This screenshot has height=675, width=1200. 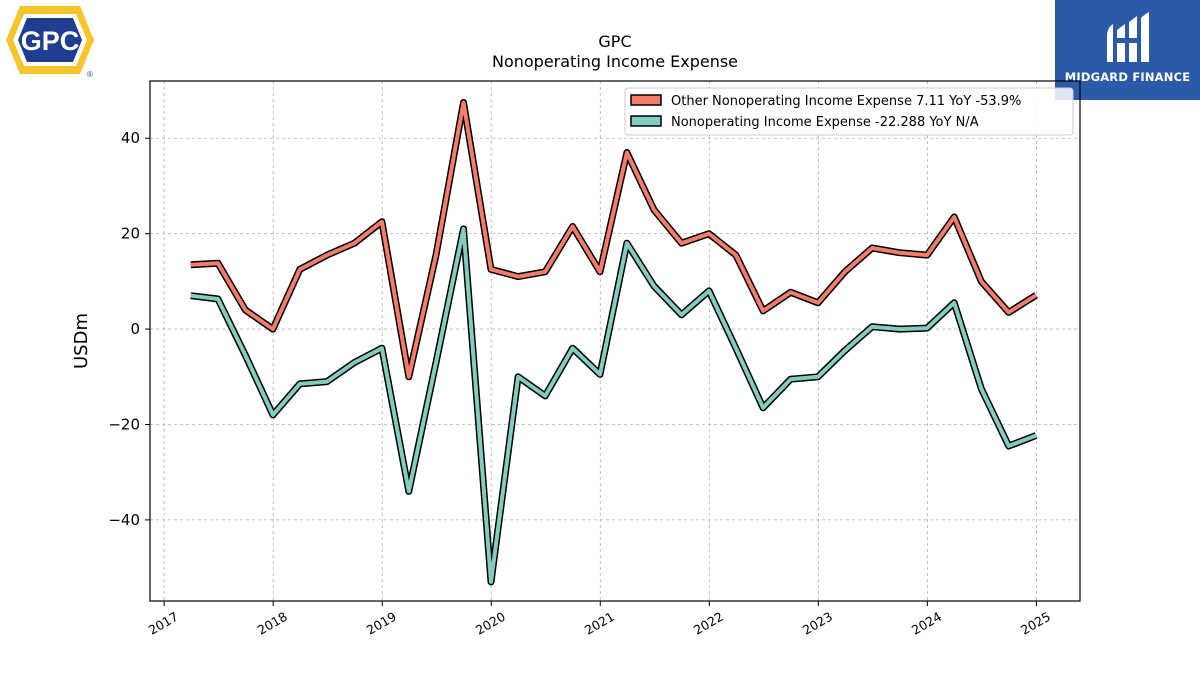 I want to click on chart-subtitle: Nonoperating Income Expense, so click(x=615, y=61).